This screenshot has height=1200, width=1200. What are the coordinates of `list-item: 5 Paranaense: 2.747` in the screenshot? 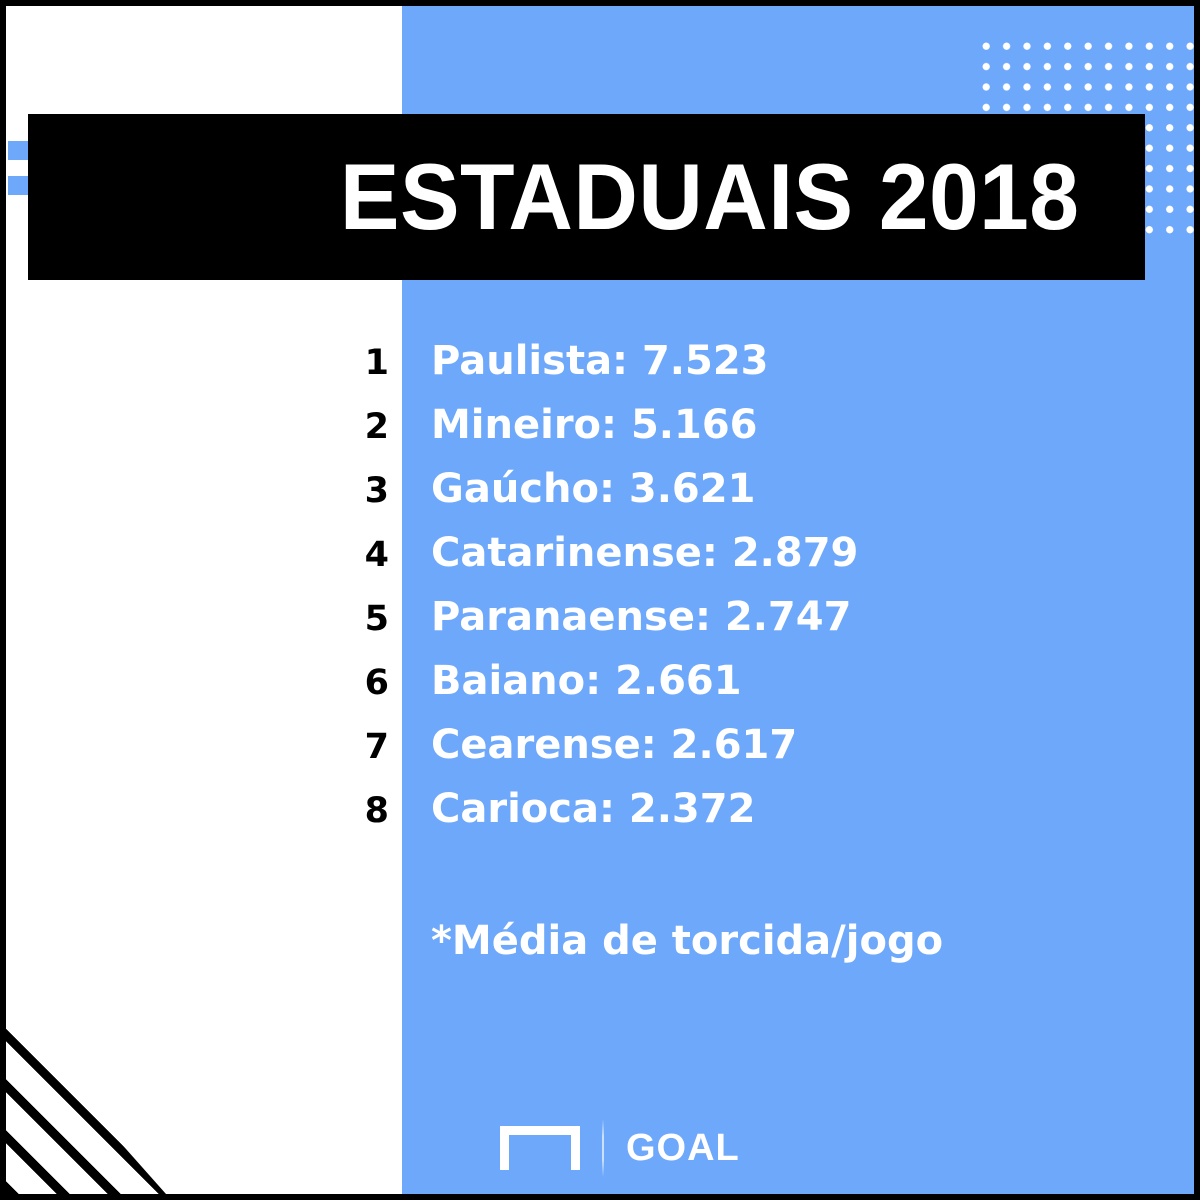 It's located at (456, 626).